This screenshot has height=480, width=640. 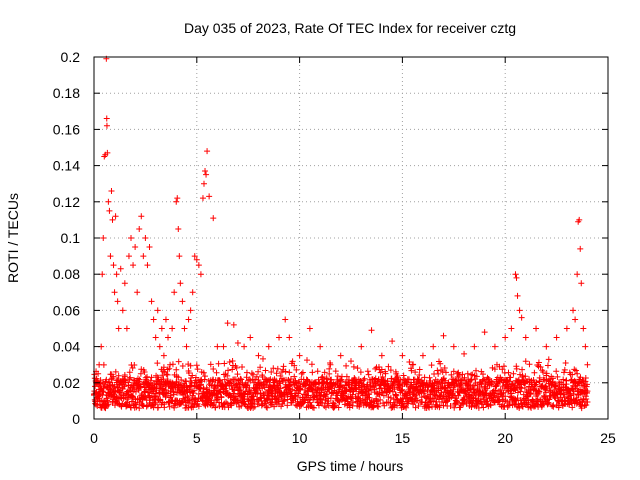 I want to click on y-tick-label: 0.2, so click(x=71, y=57).